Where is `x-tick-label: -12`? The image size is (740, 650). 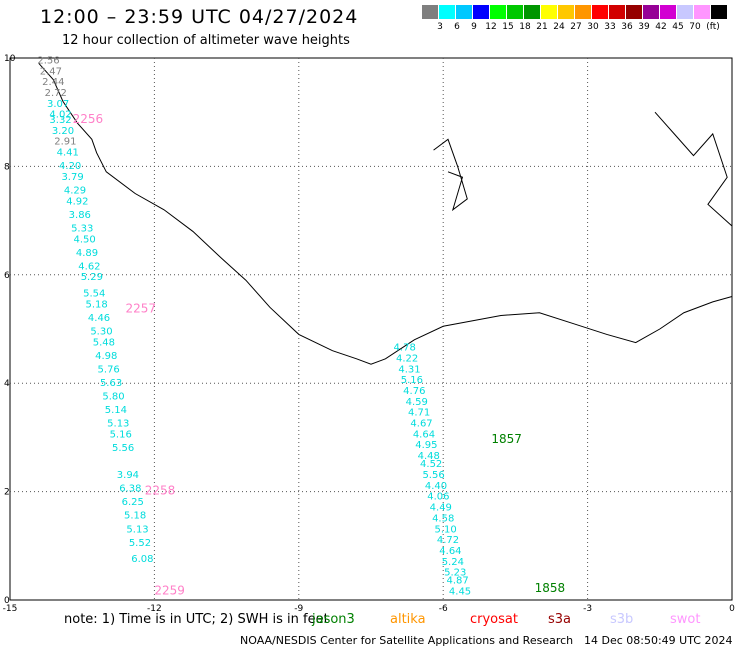
x-tick-label: -12 is located at coordinates (154, 609).